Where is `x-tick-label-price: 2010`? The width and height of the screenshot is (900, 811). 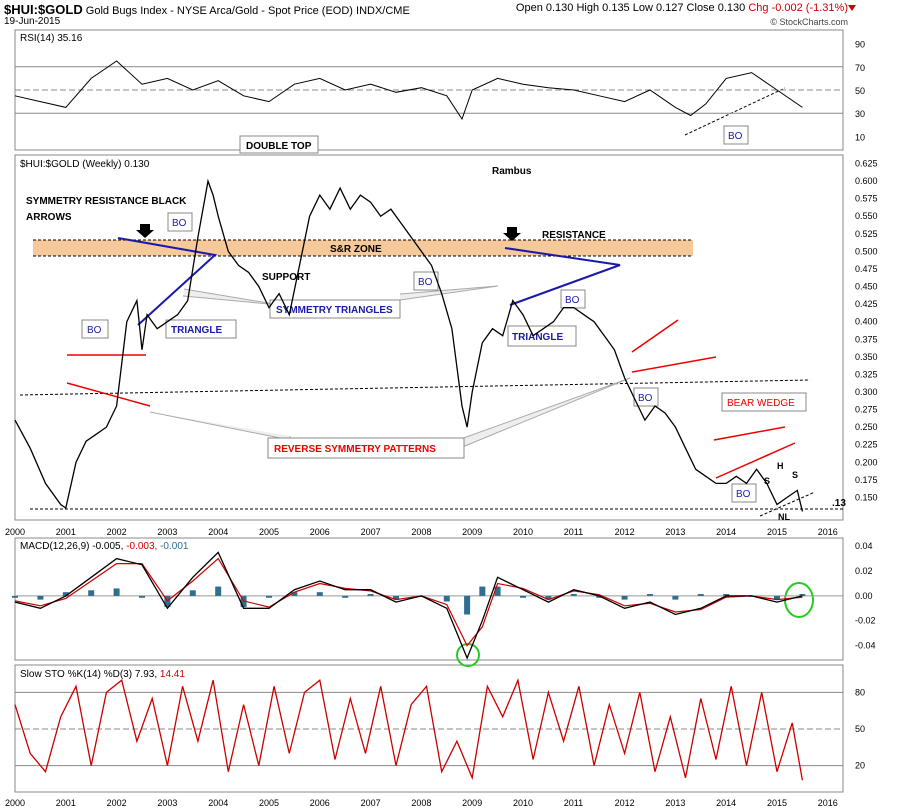 x-tick-label-price: 2010 is located at coordinates (523, 532).